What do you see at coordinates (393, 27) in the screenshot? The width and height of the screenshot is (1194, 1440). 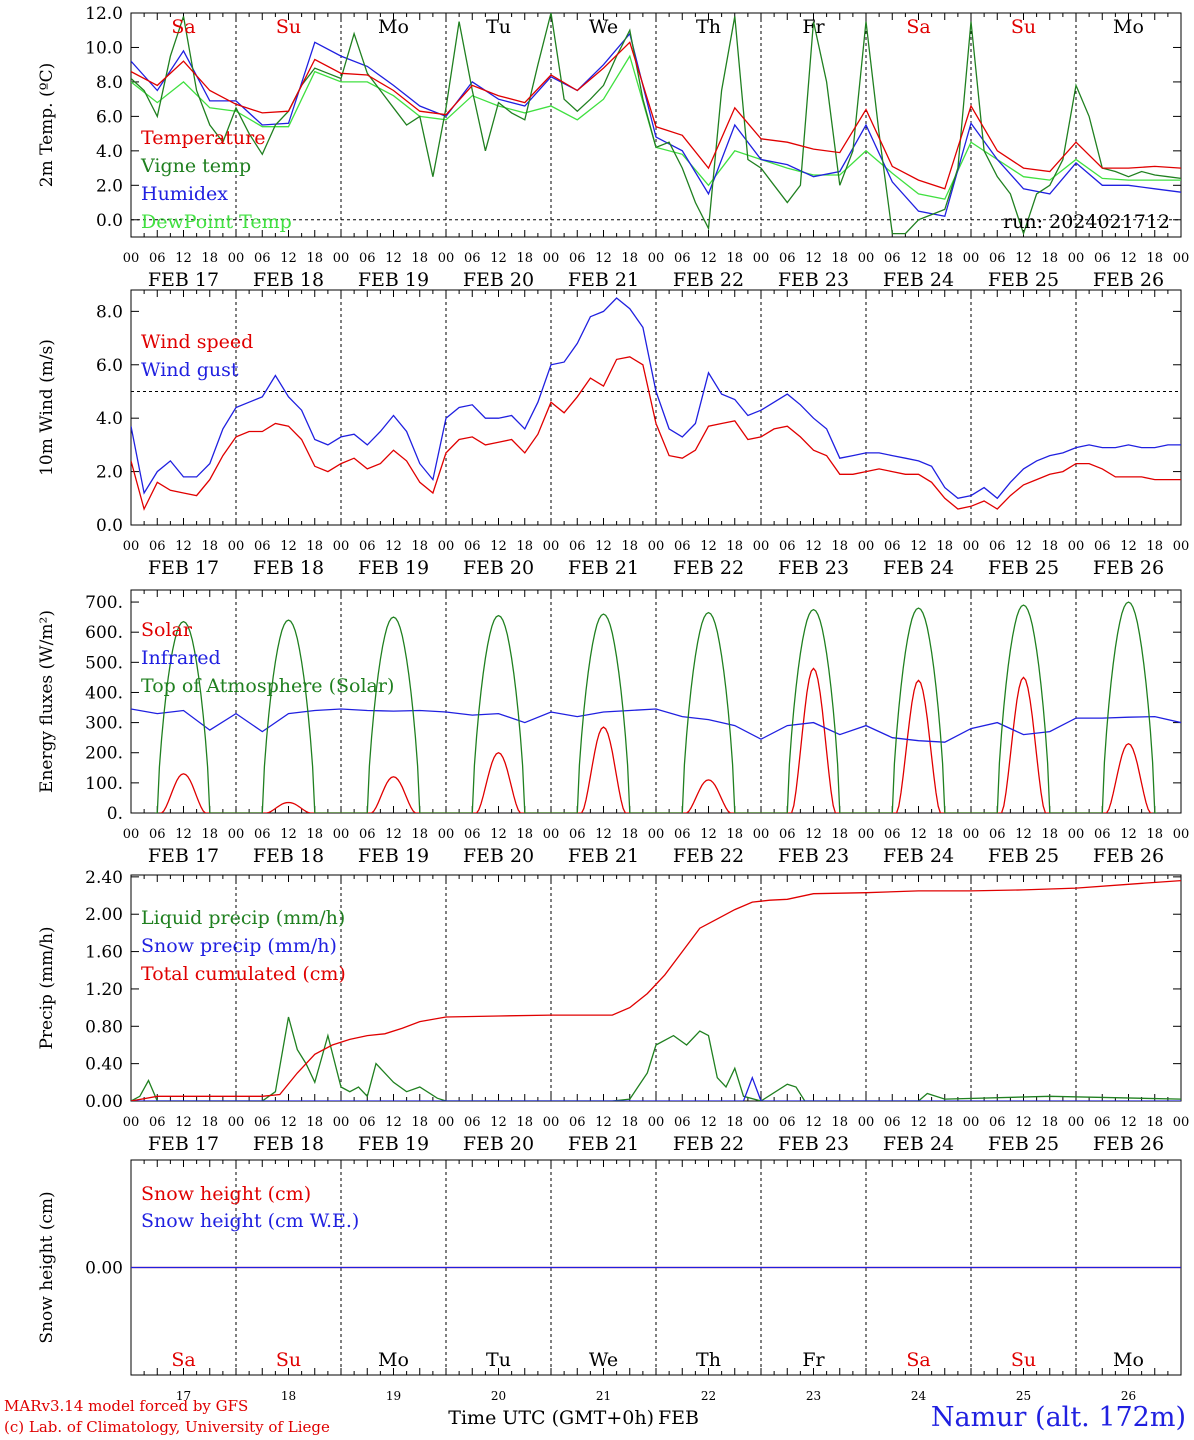 I see `weekday-label-top: Mo` at bounding box center [393, 27].